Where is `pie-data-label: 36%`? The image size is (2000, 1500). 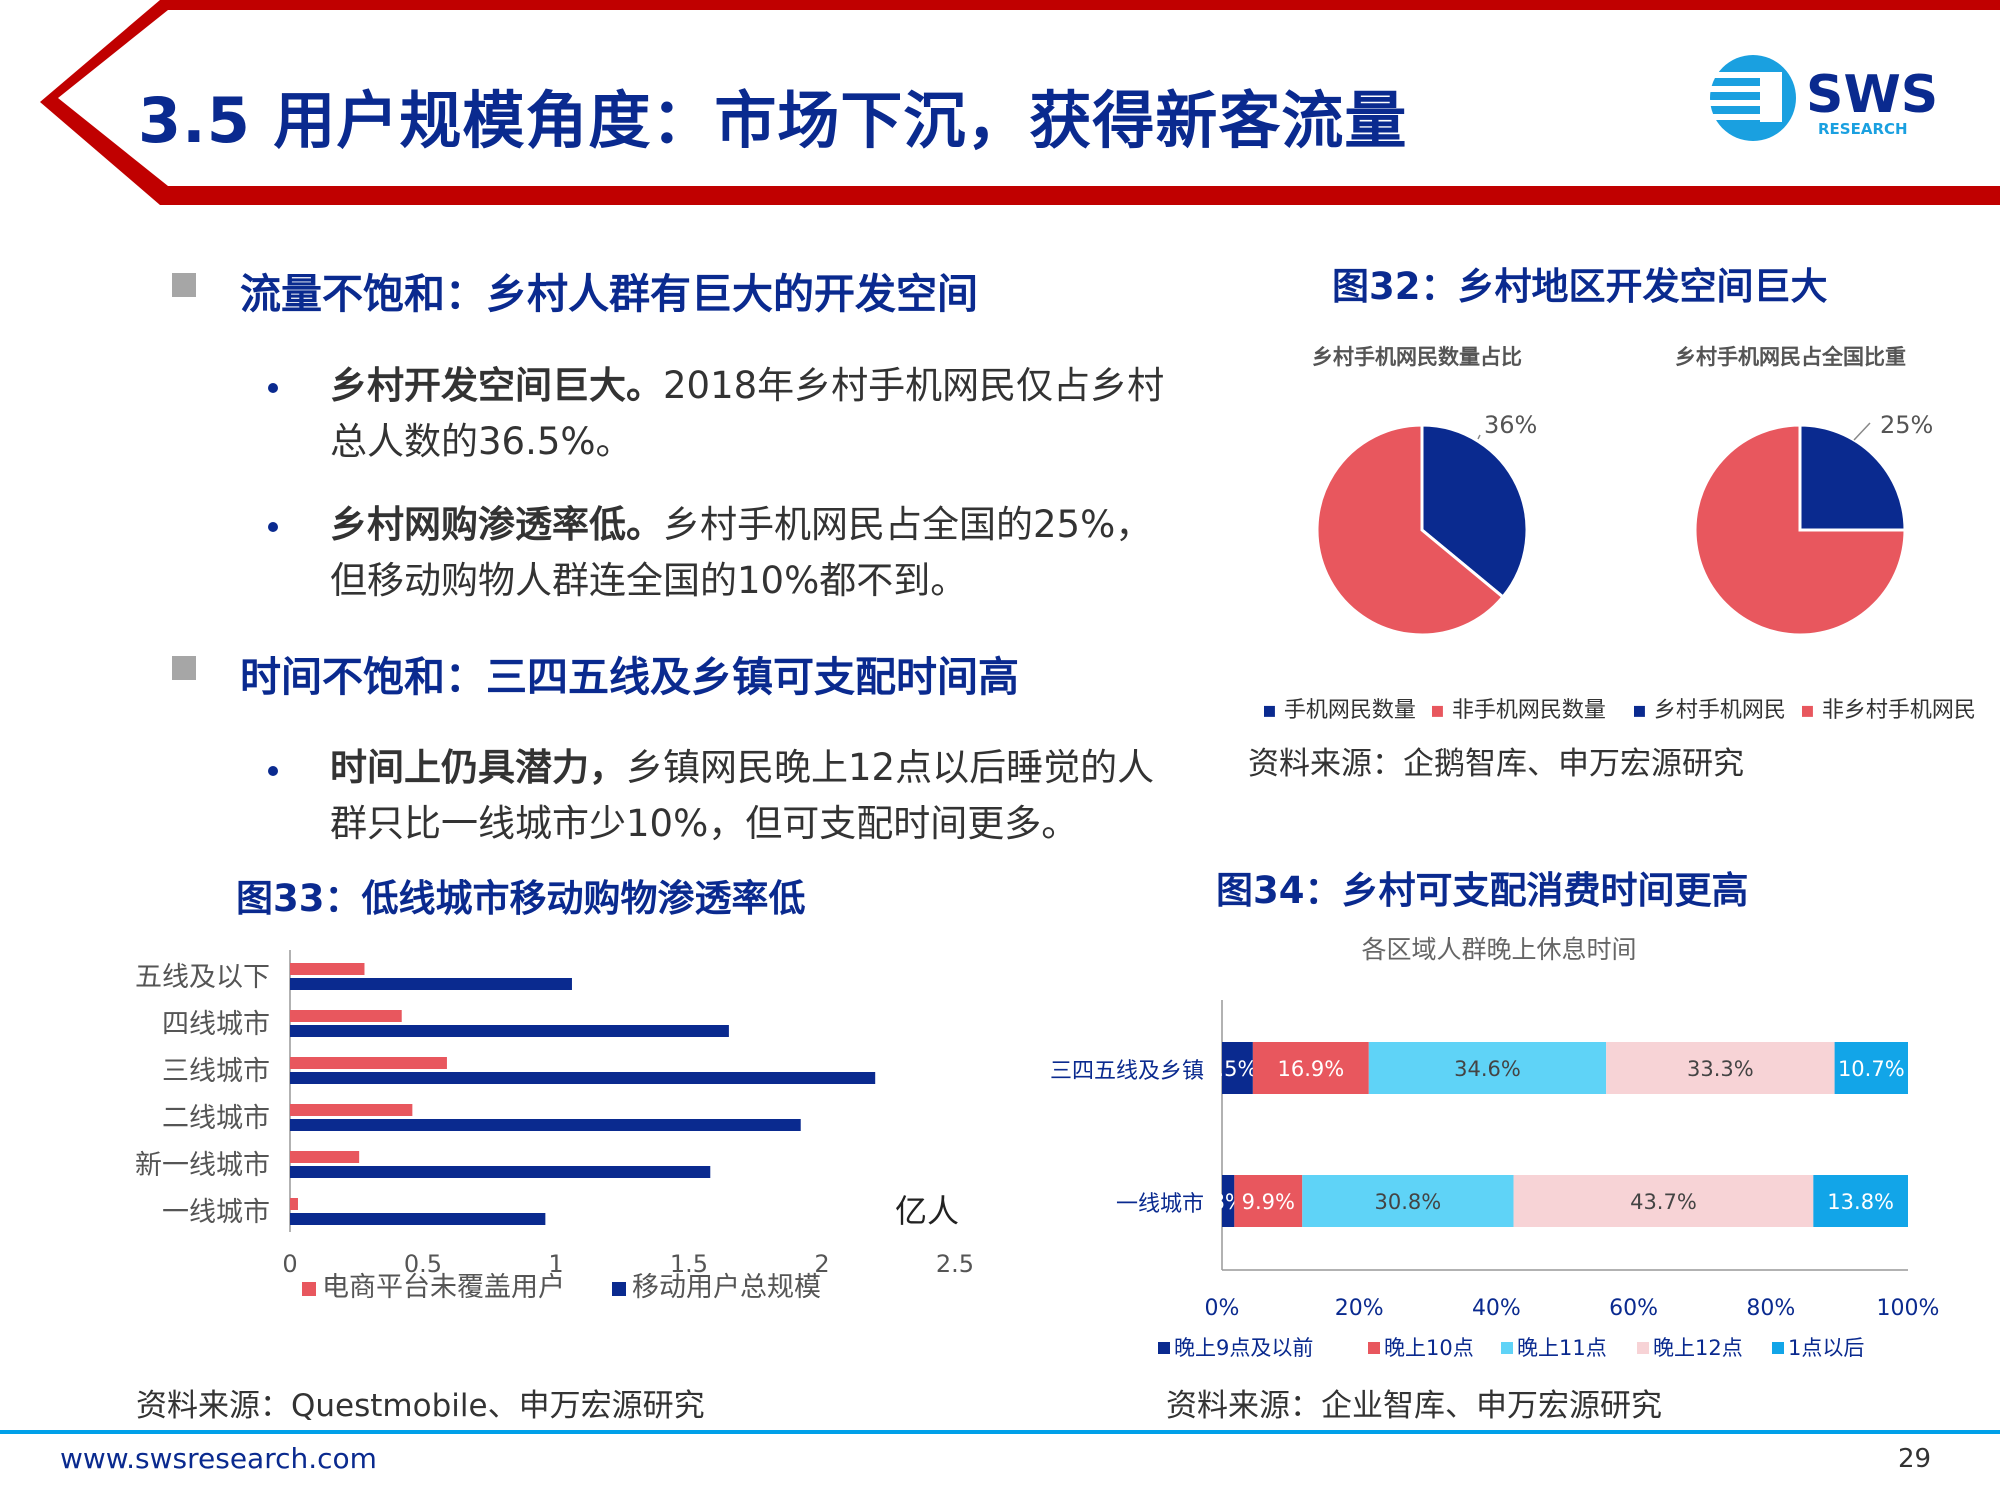
pie-data-label: 36% is located at coordinates (1510, 425).